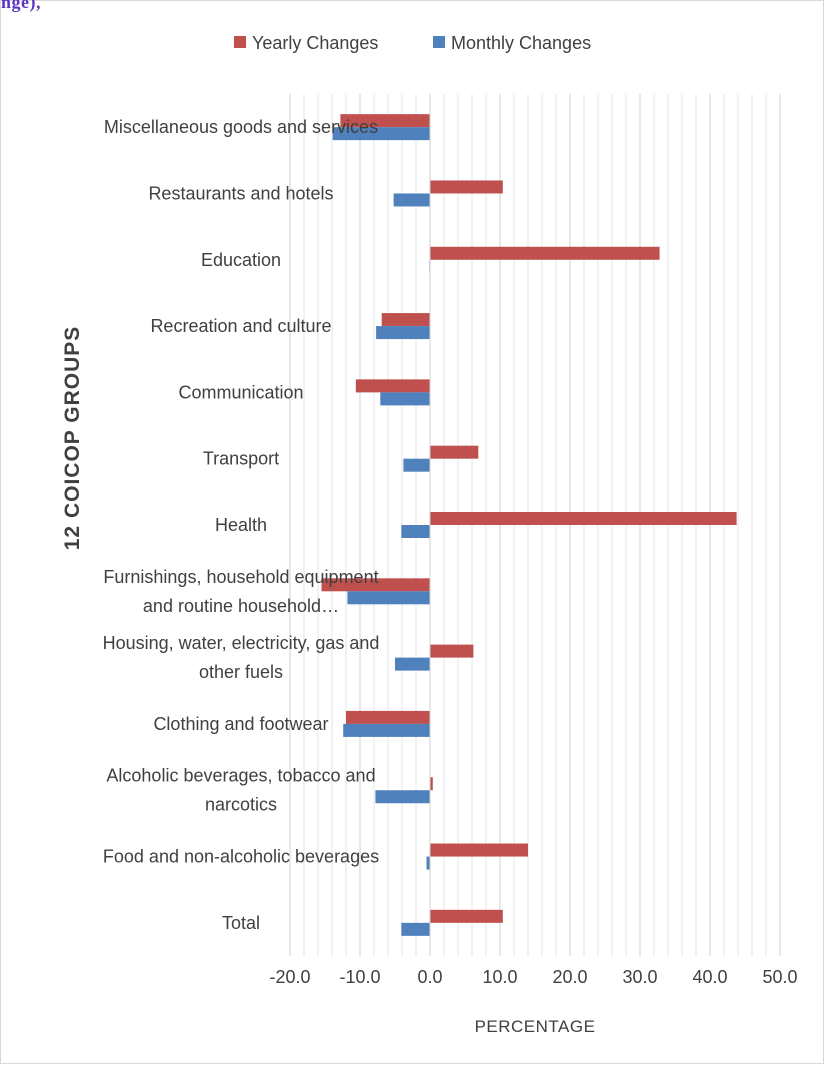  What do you see at coordinates (72, 438) in the screenshot?
I see `y-axis-title: 12 COICOP GROUPS` at bounding box center [72, 438].